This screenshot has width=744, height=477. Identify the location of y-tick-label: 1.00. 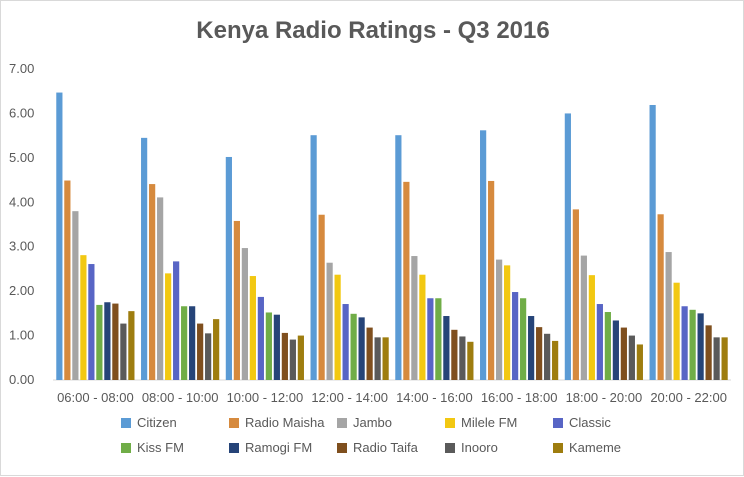
(21, 335).